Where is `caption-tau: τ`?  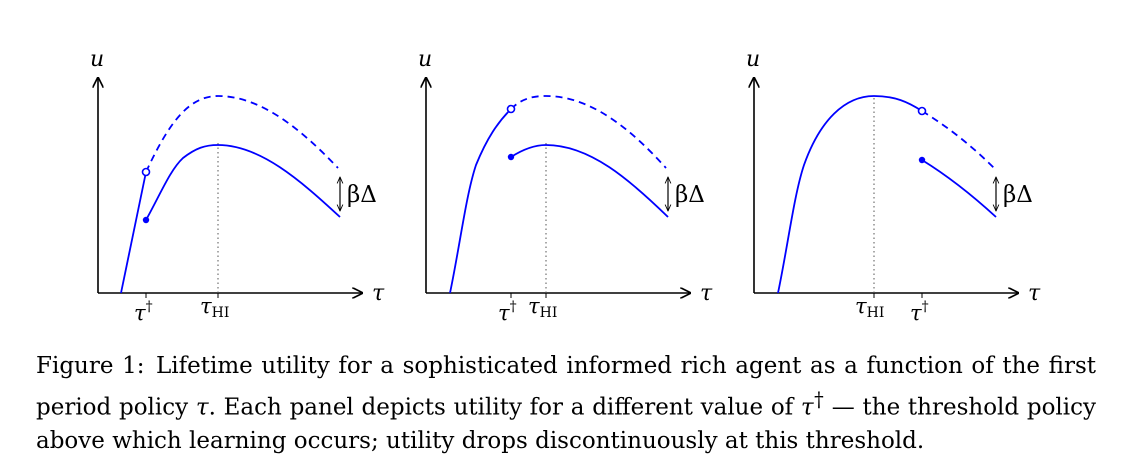 caption-tau: τ is located at coordinates (202, 407).